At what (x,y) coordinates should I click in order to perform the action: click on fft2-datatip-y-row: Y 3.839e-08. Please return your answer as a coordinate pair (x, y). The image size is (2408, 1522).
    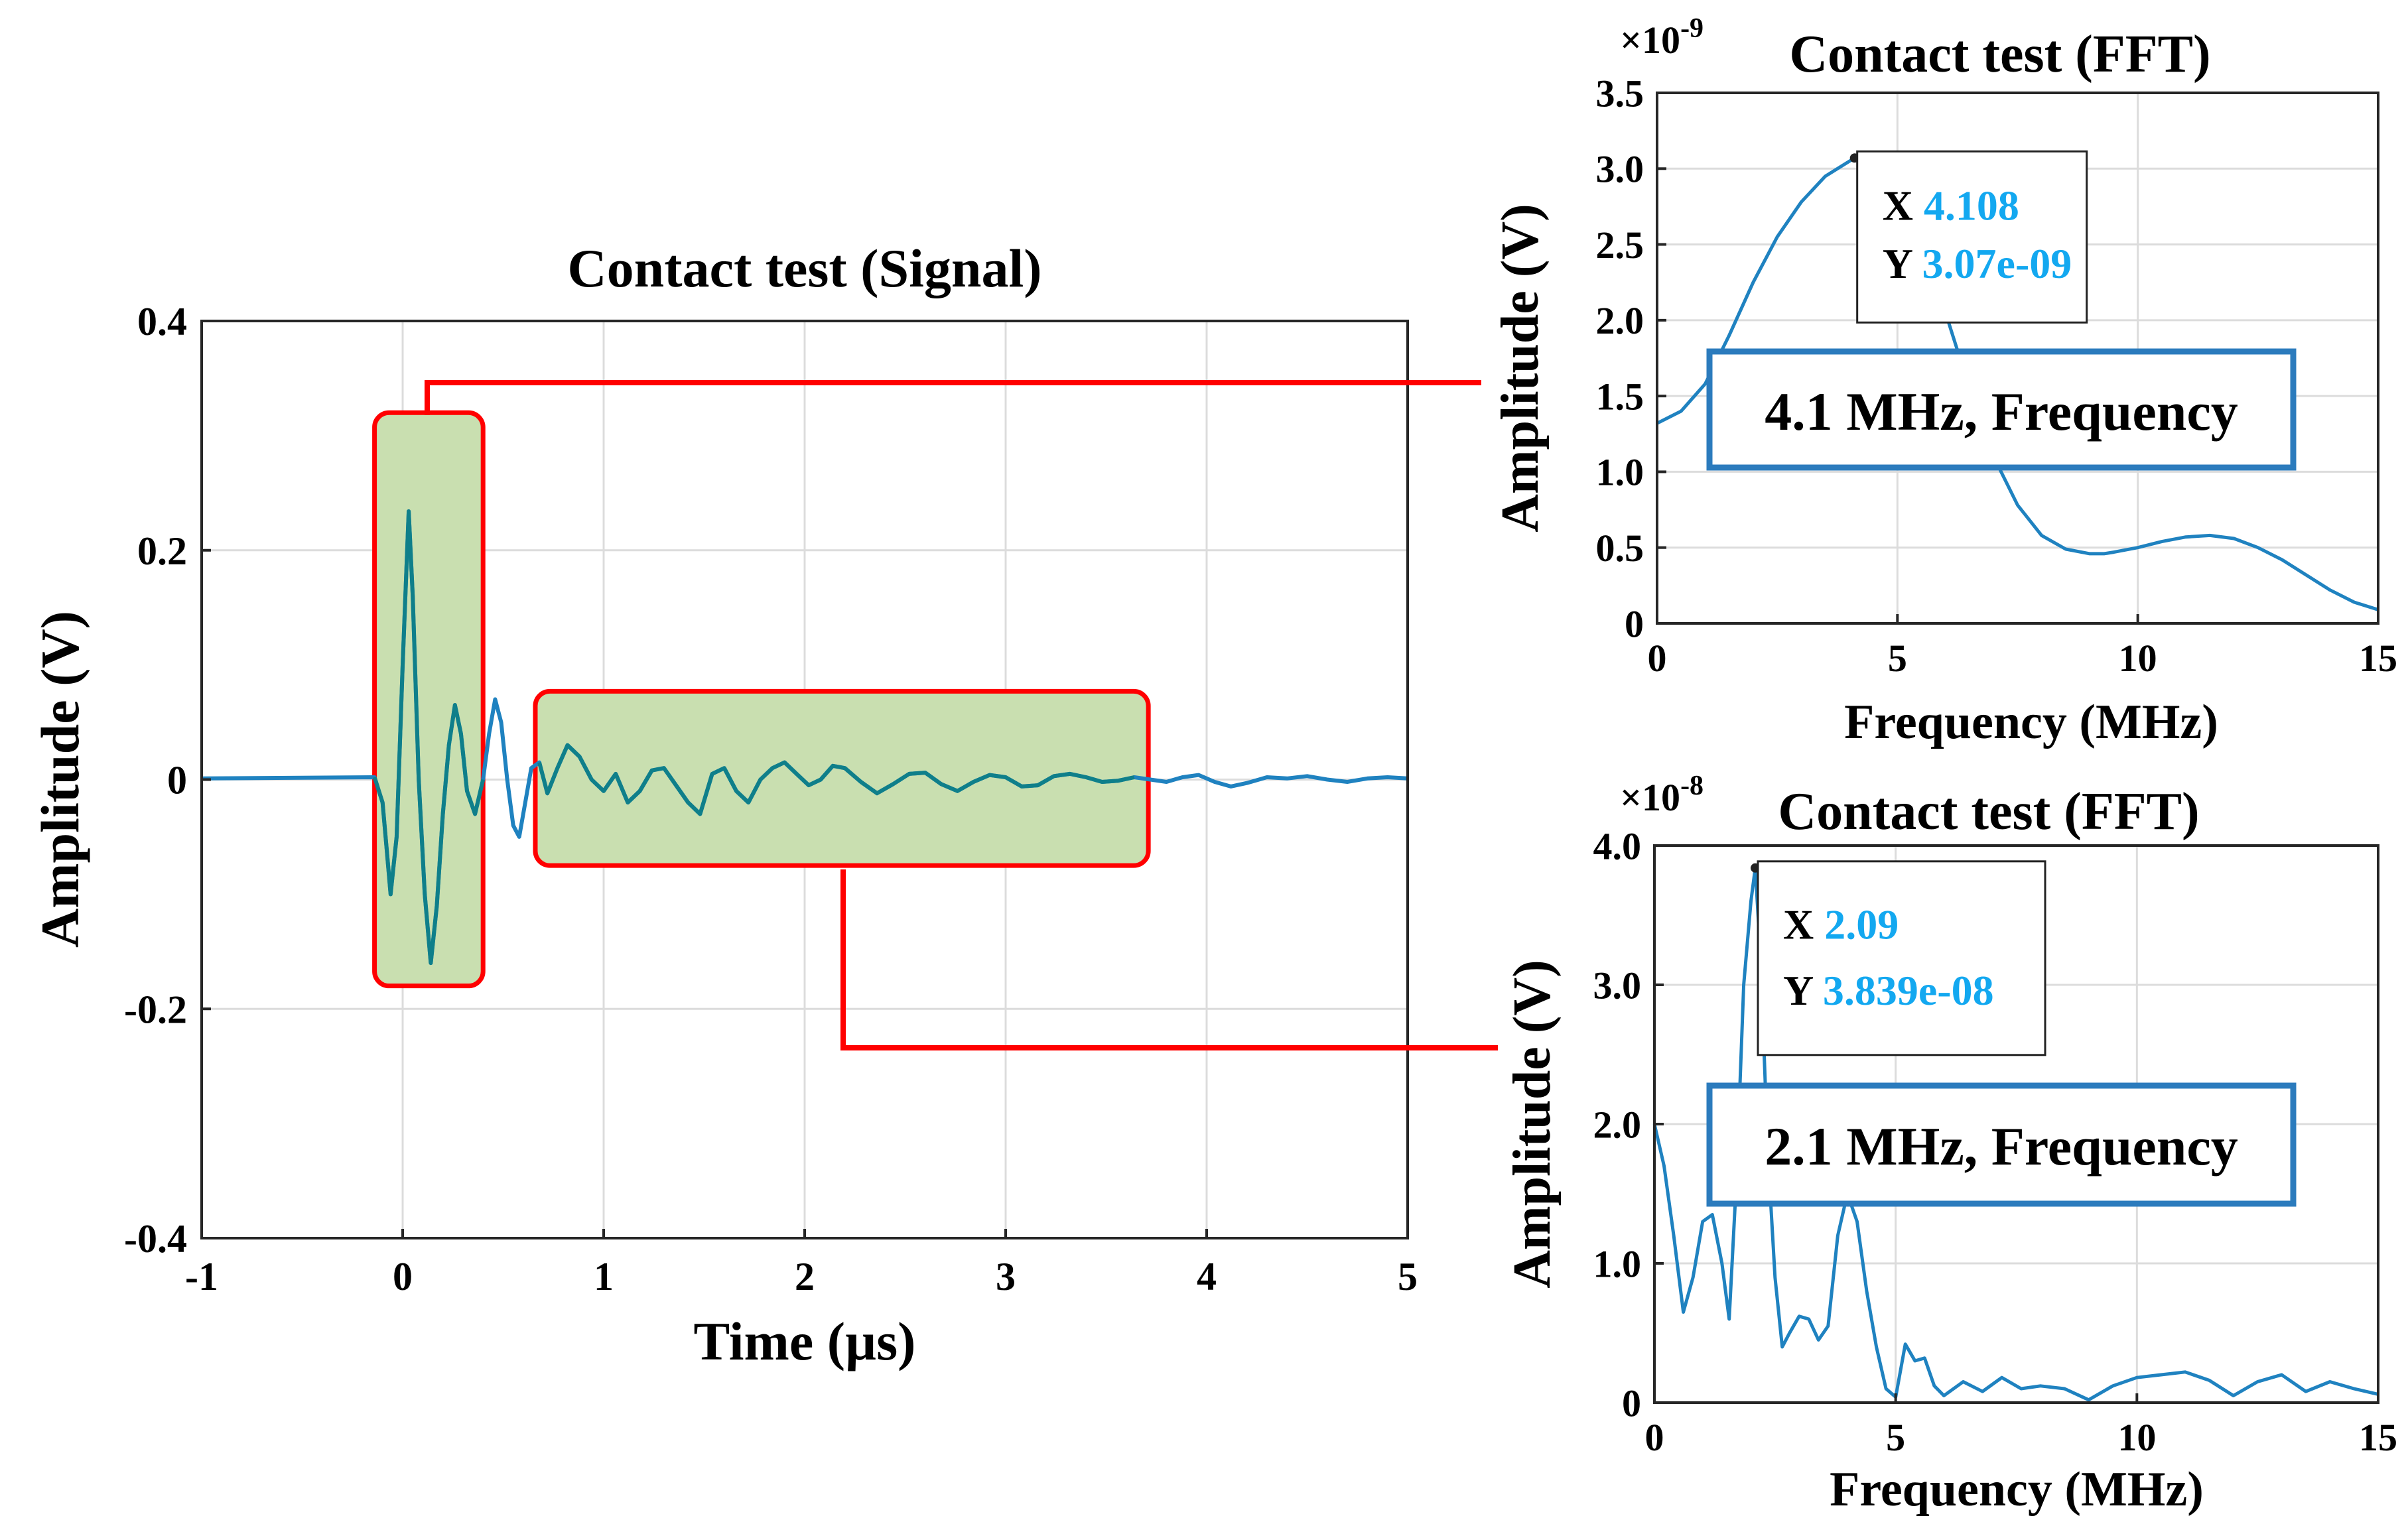
    Looking at the image, I should click on (1888, 990).